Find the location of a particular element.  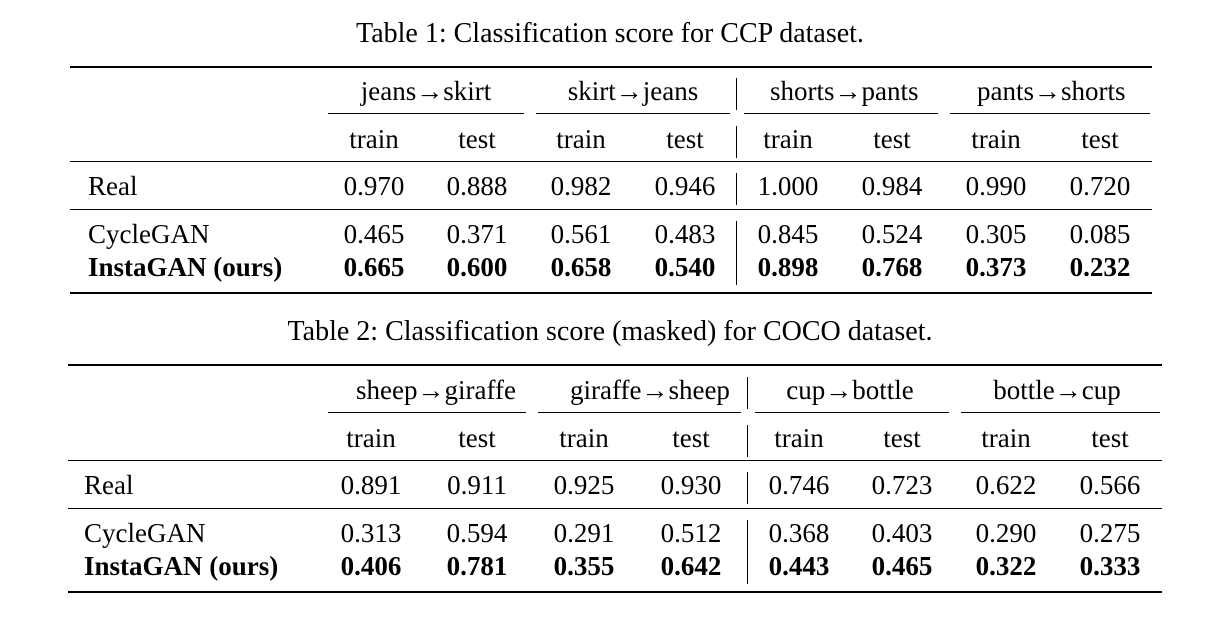

score-cell: 0.898 is located at coordinates (788, 267).